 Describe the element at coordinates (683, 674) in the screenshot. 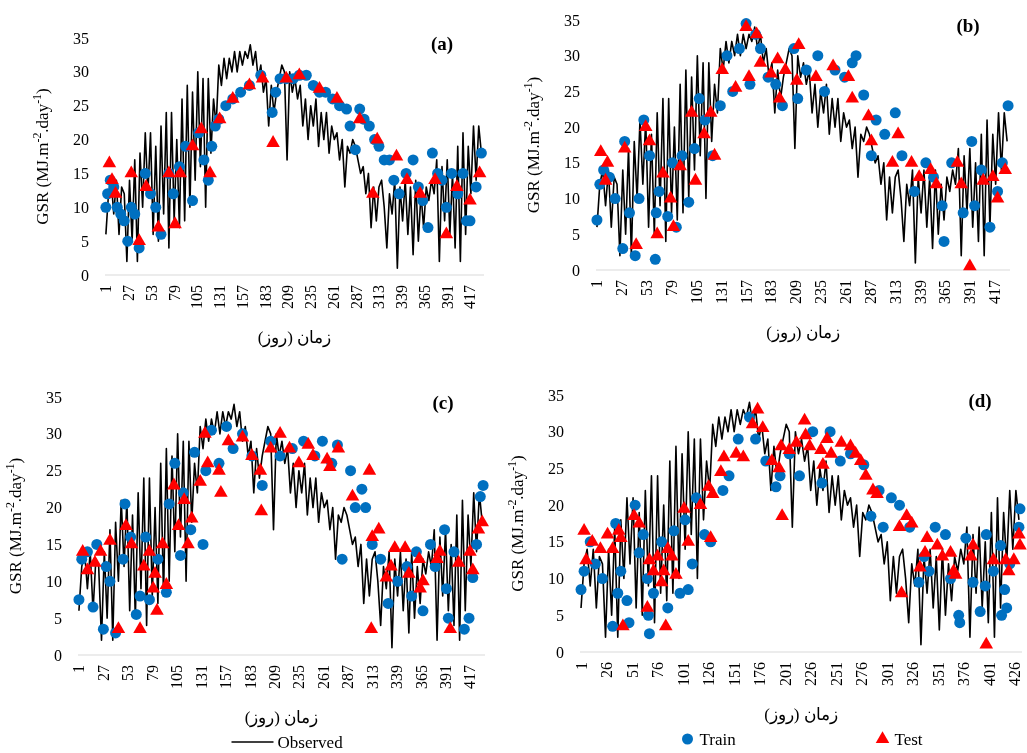

I see `x-tick-label: 101` at that location.